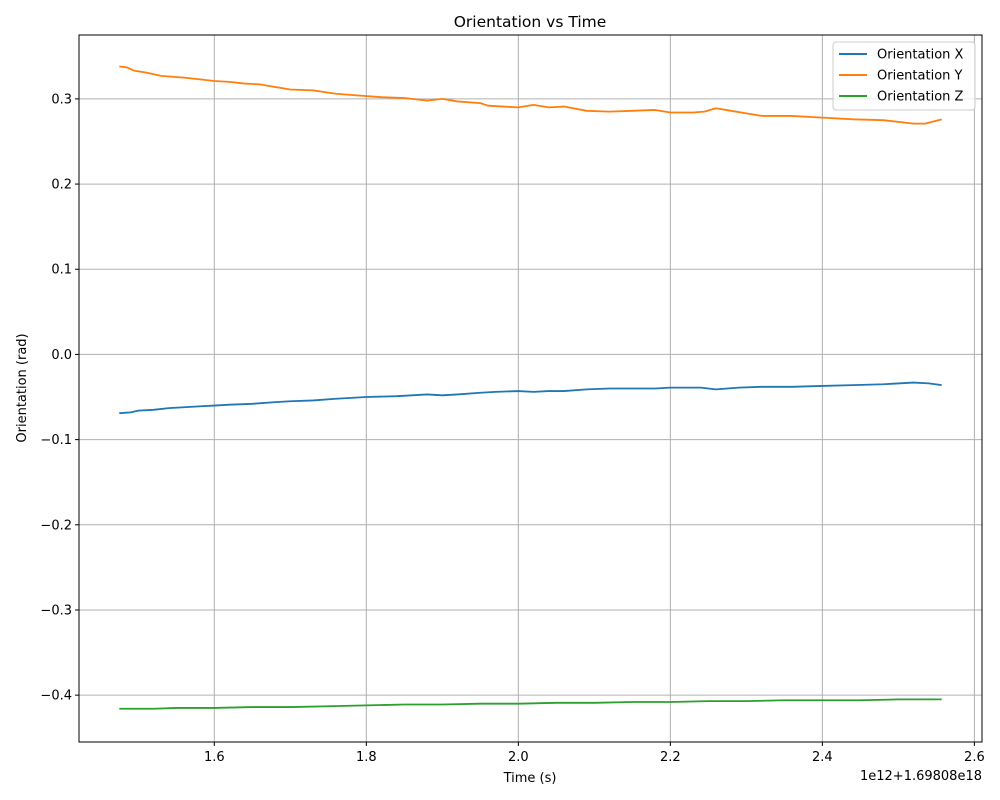  Describe the element at coordinates (22, 387) in the screenshot. I see `y-axis-label: Orientation (rad)` at that location.